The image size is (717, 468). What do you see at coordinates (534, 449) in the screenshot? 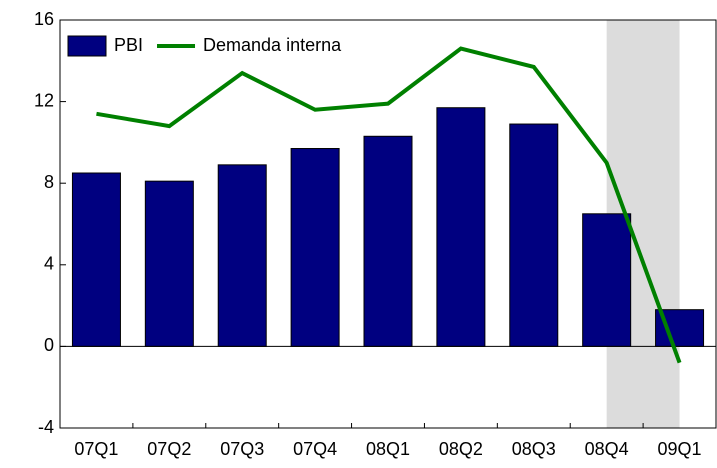
I see `x-tick-label: 08Q3` at bounding box center [534, 449].